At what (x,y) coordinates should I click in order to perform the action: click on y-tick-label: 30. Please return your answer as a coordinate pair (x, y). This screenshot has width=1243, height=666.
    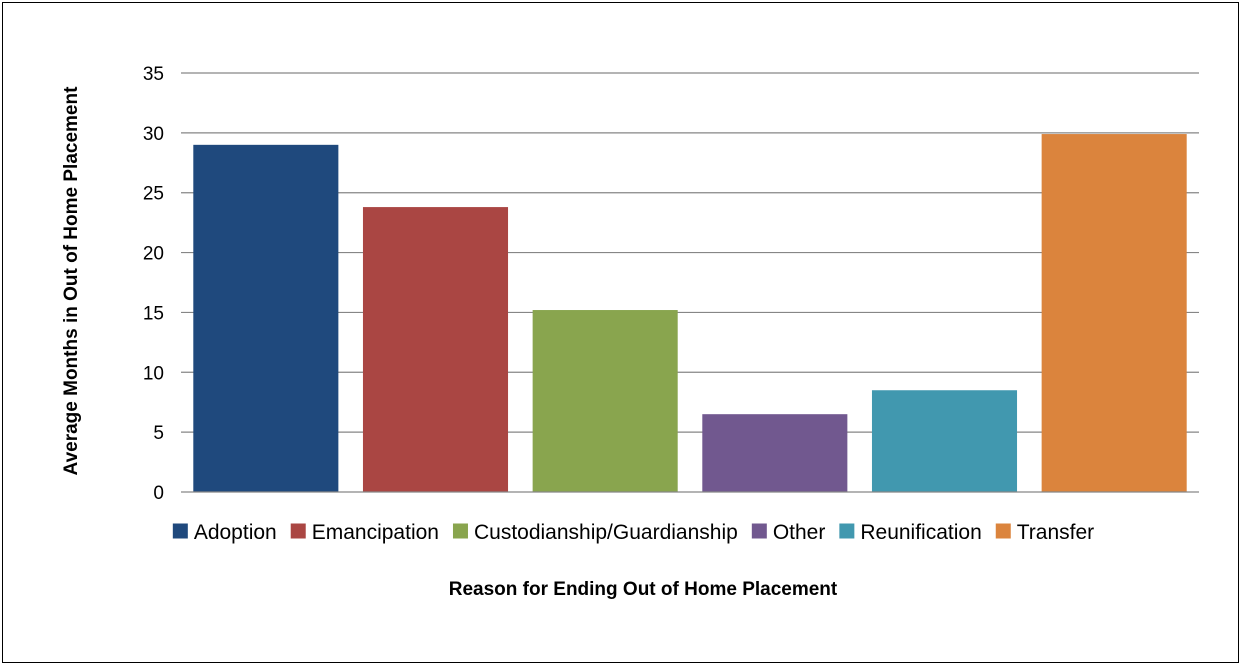
    Looking at the image, I should click on (153, 134).